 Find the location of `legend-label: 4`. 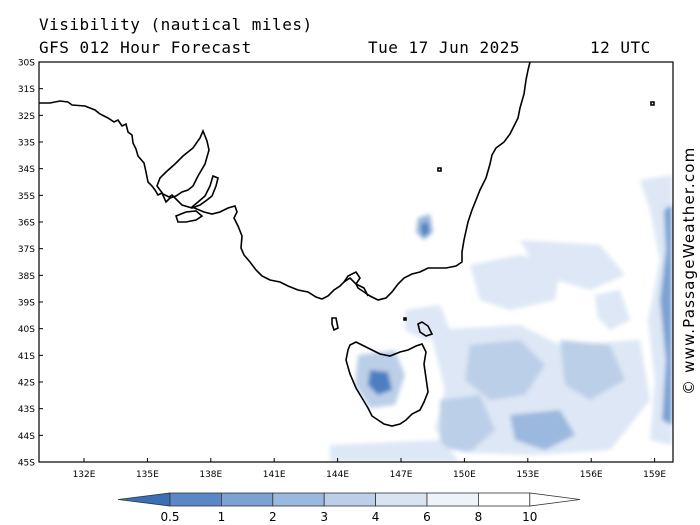

legend-label: 4 is located at coordinates (376, 517).